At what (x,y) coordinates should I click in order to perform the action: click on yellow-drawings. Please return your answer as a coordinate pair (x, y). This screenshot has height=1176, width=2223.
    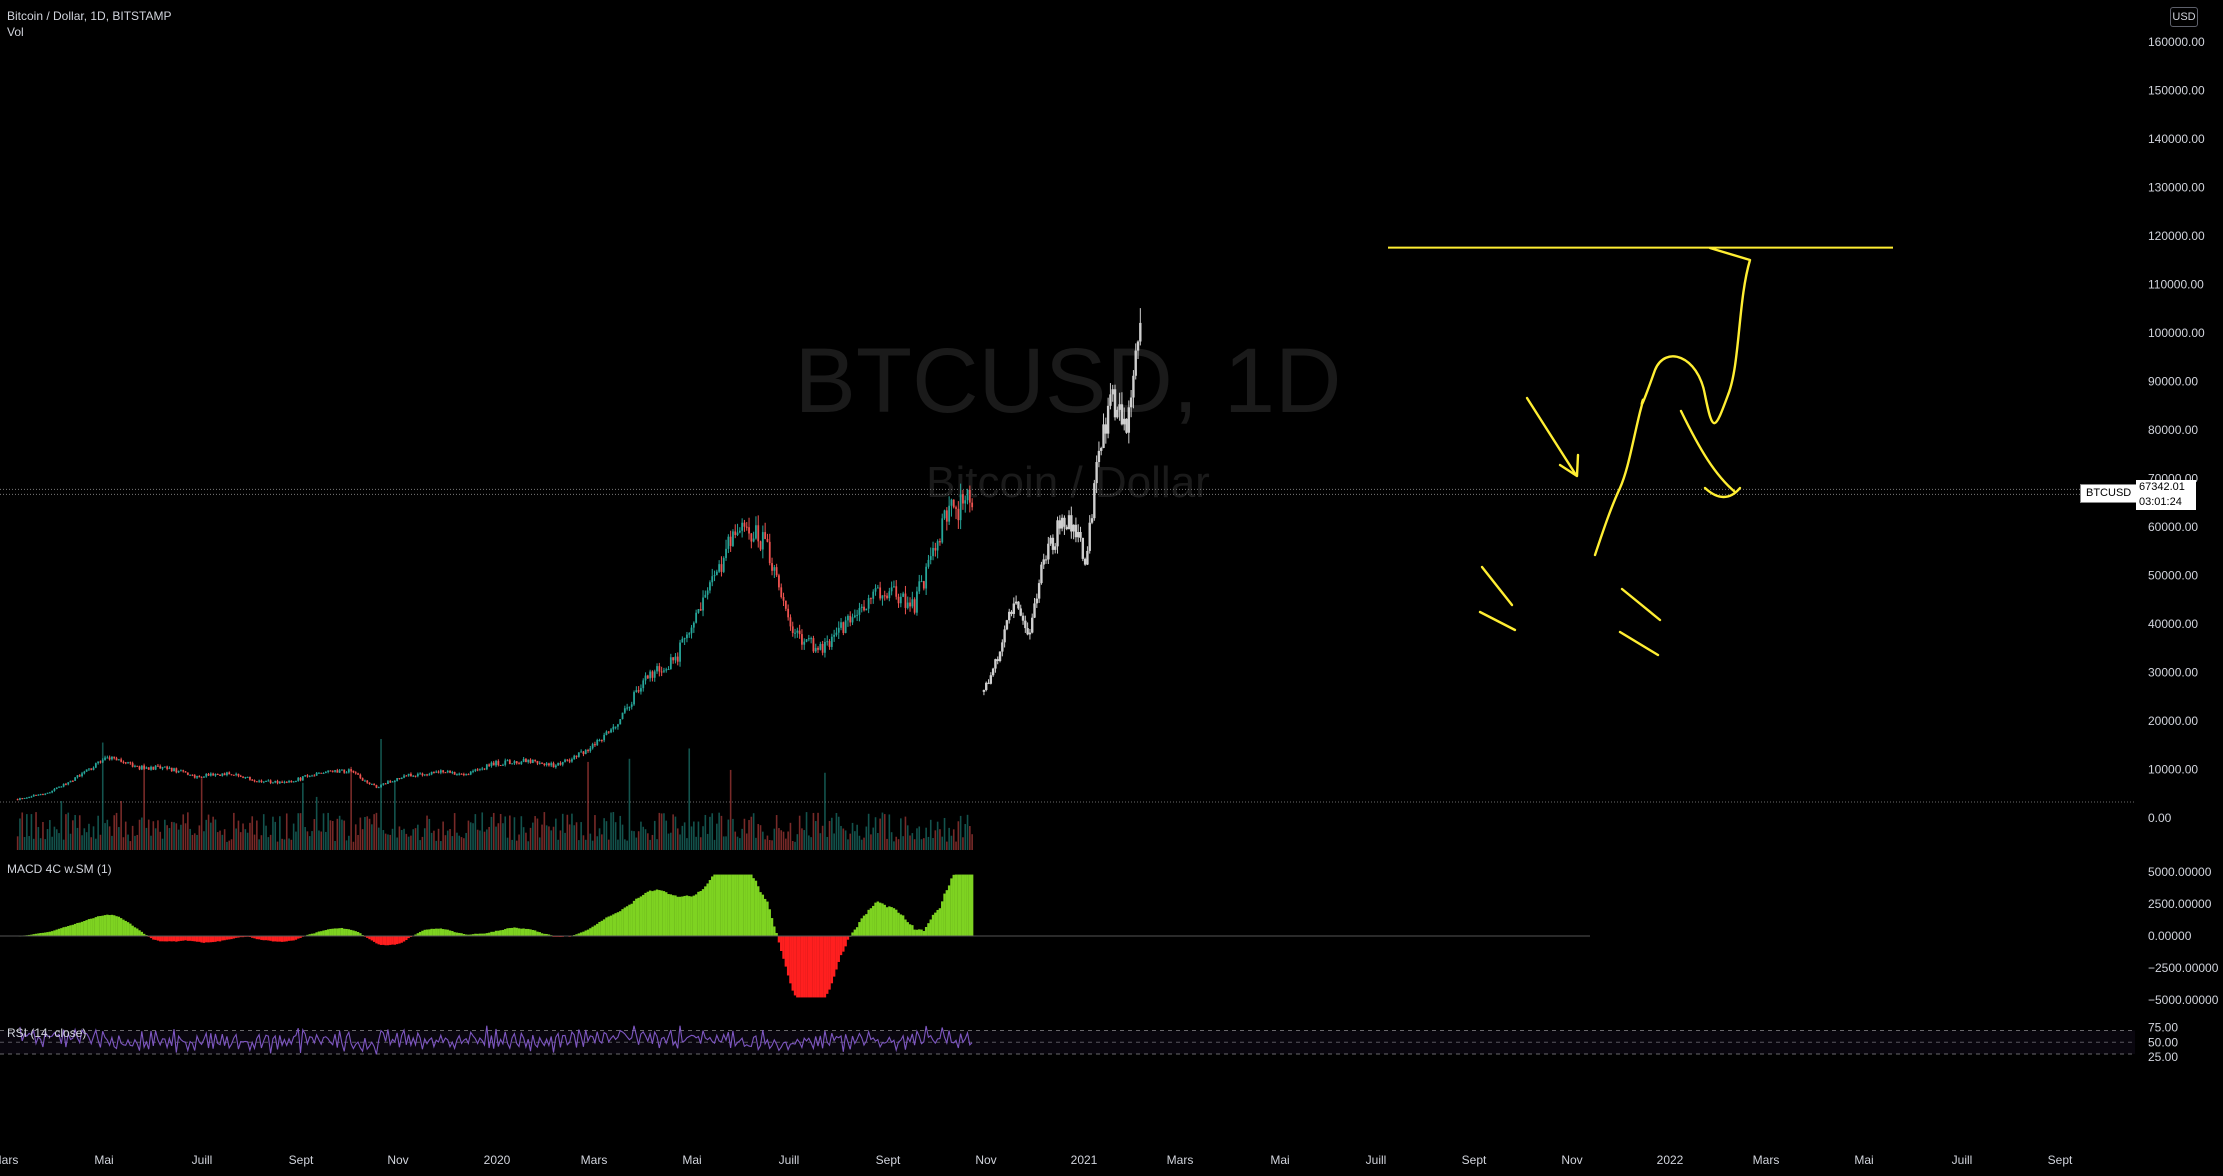
    Looking at the image, I should click on (1640, 451).